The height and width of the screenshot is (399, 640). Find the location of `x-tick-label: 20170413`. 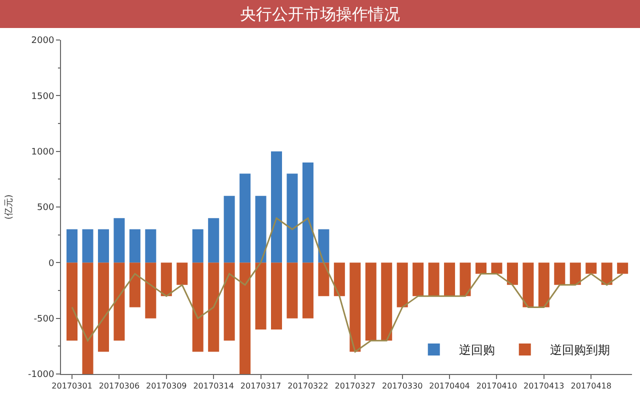

x-tick-label: 20170413 is located at coordinates (544, 386).